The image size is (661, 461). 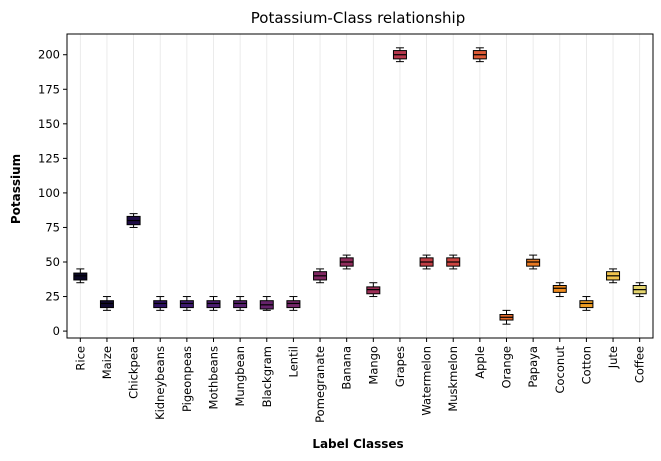 I want to click on y-axis: 0 25 50 75 100 125 150 175 200, so click(x=52, y=193).